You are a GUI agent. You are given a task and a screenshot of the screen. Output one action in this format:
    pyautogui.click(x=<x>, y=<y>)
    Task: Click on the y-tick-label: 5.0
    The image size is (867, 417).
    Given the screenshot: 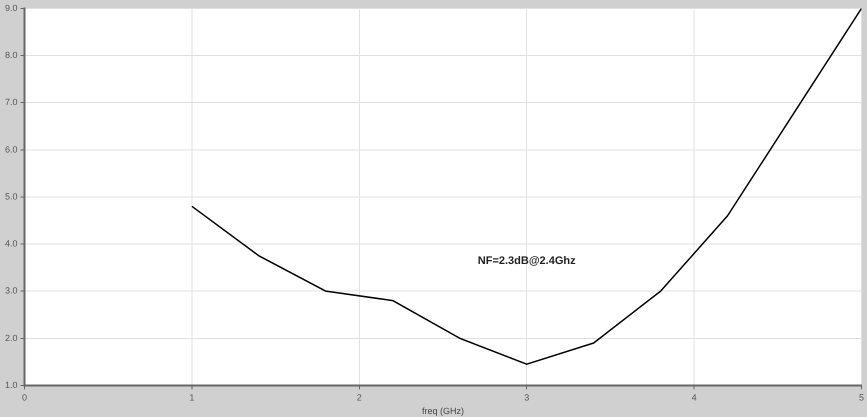 What is the action you would take?
    pyautogui.click(x=11, y=196)
    